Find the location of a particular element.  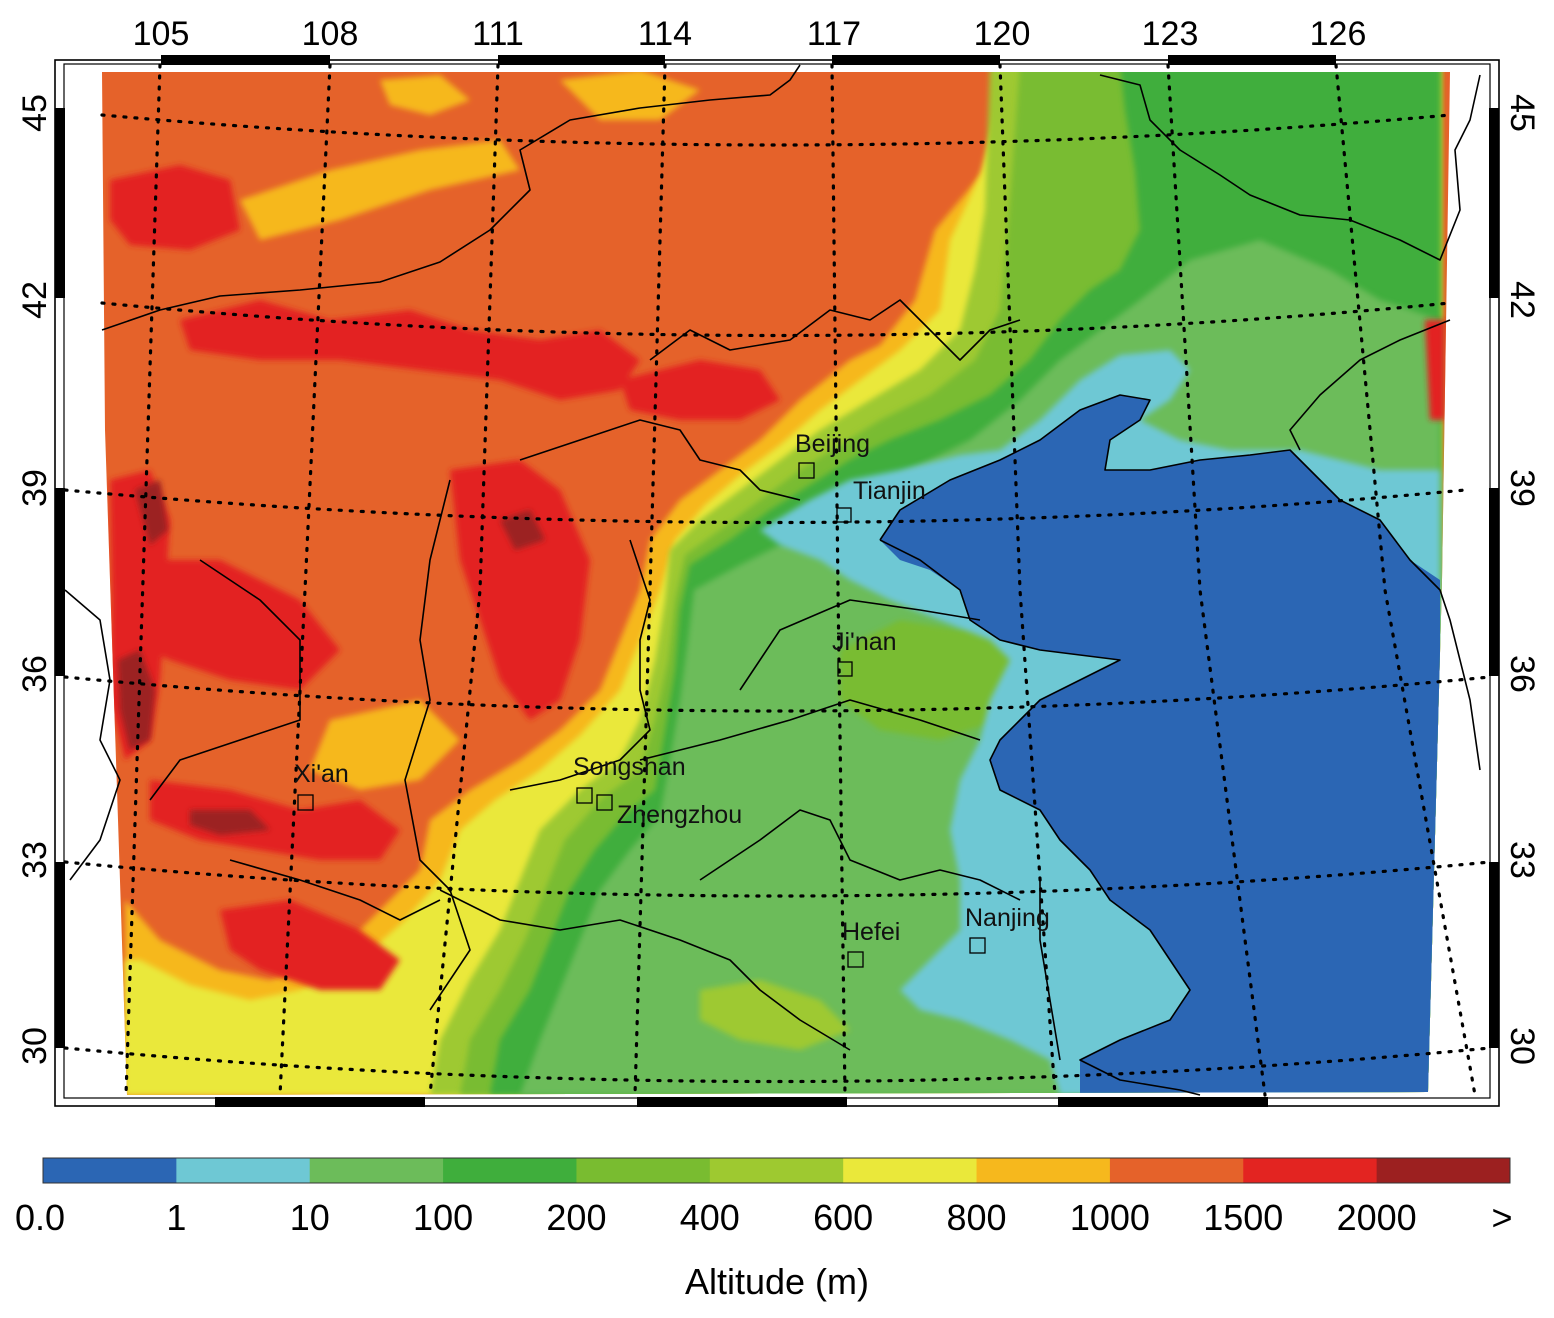

legend-tick-label: 200 is located at coordinates (576, 1217).